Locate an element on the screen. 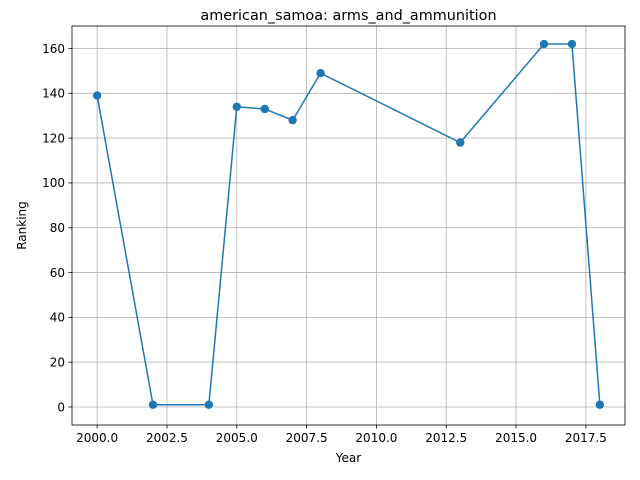  chart-title: american_samoa: arms_and_ammunition is located at coordinates (348, 16).